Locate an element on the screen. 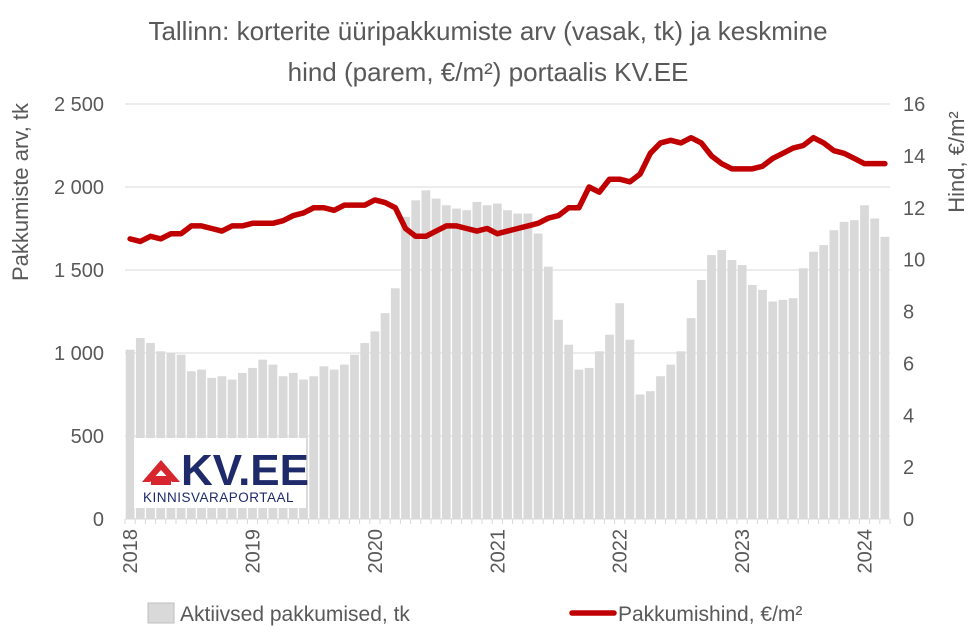  chart-title-line-2: hind (parem, €/m²) portaalis KV.EE is located at coordinates (488, 72).